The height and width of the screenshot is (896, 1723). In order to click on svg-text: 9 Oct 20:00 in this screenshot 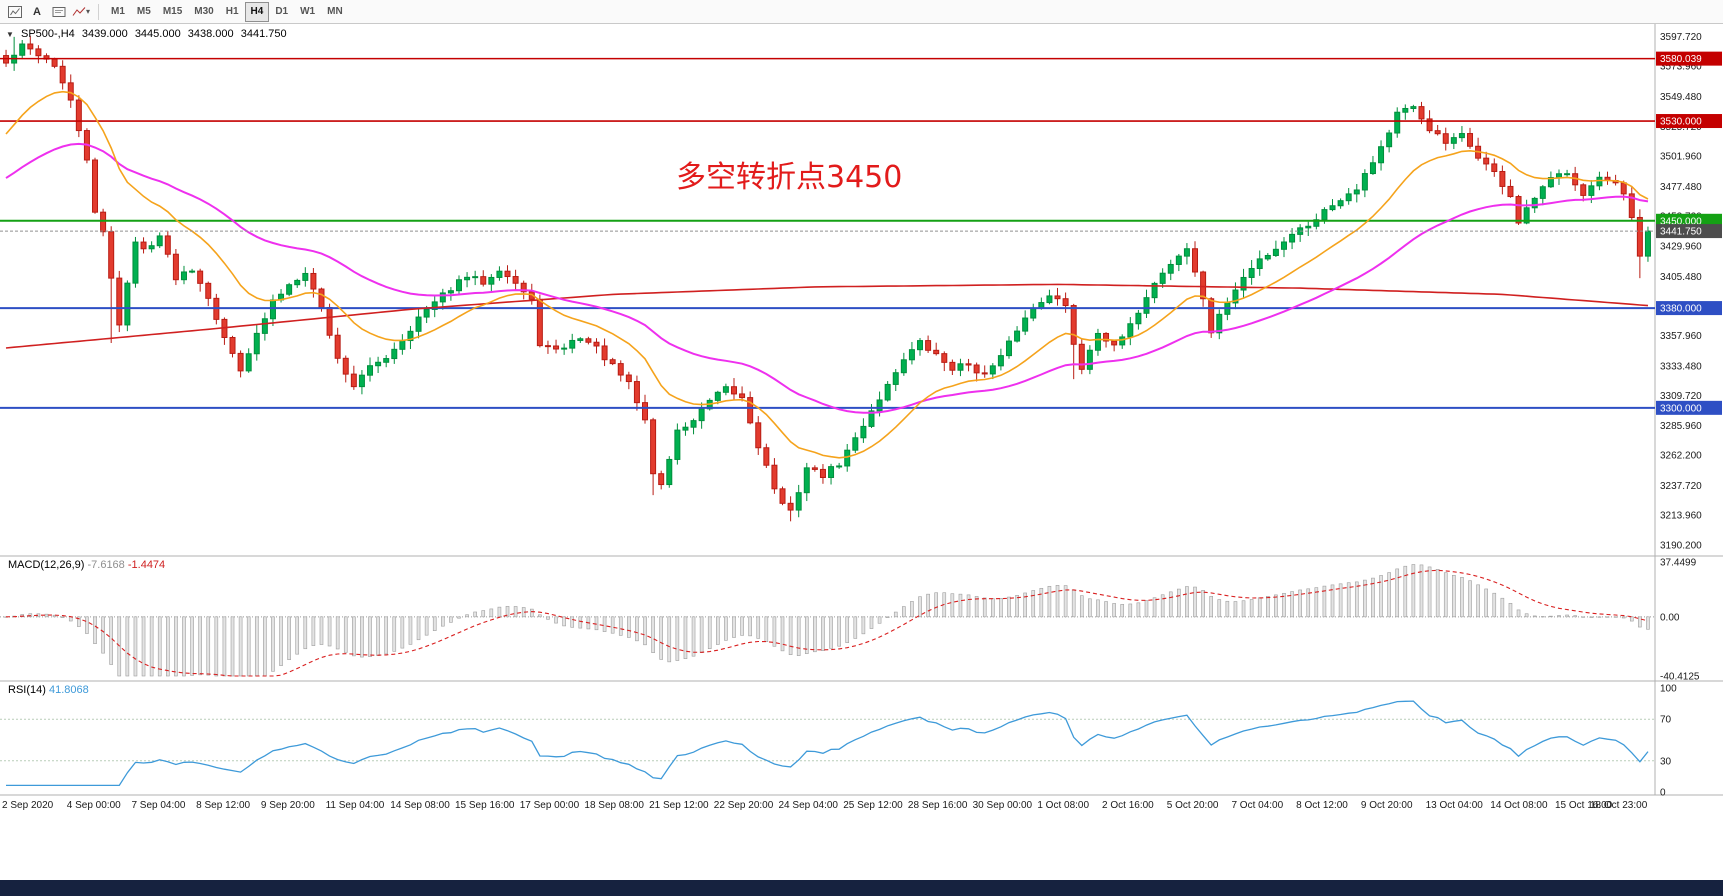, I will do `click(1387, 805)`.